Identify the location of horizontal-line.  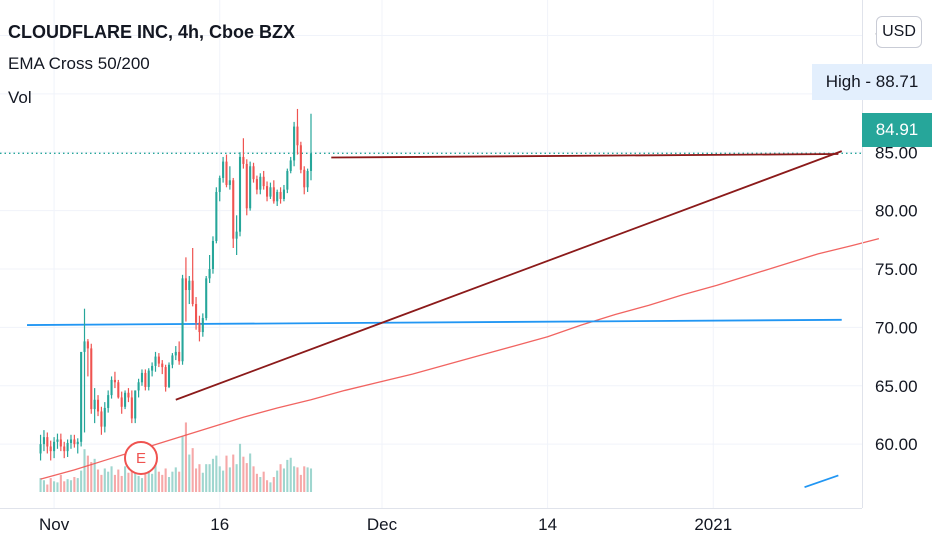
(434, 322).